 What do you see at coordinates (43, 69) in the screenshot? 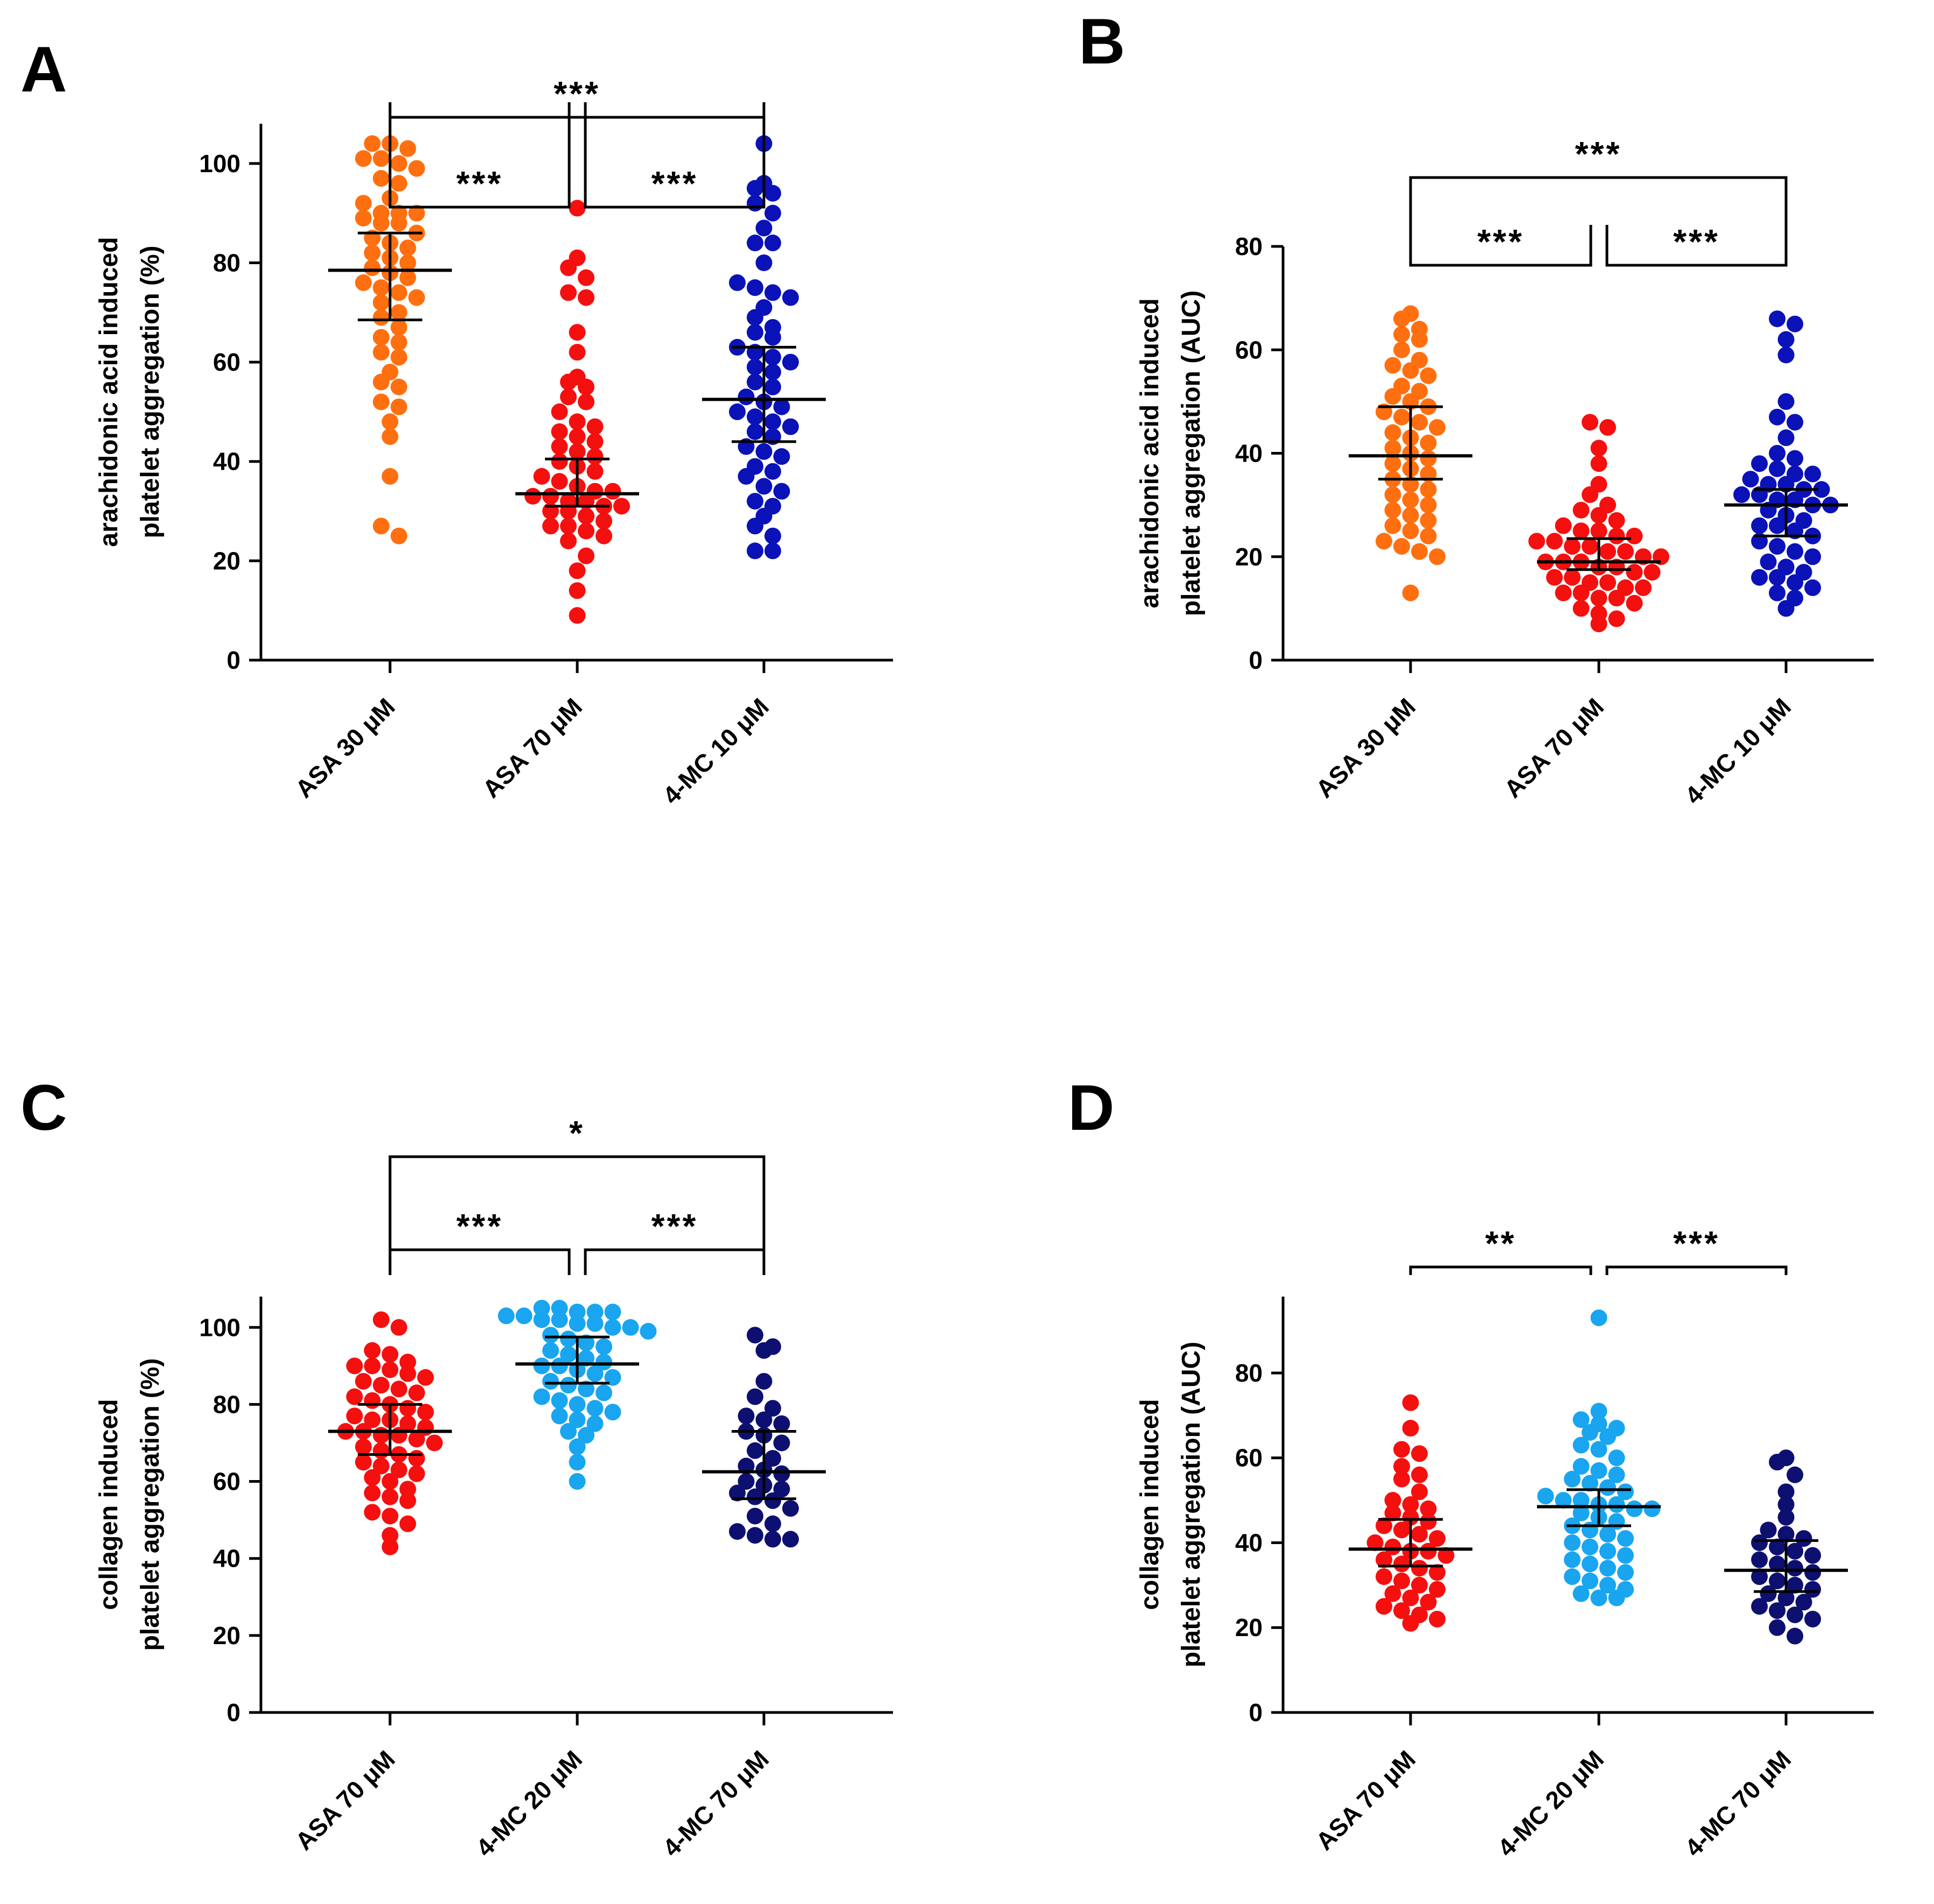
I see `panel-letter: A` at bounding box center [43, 69].